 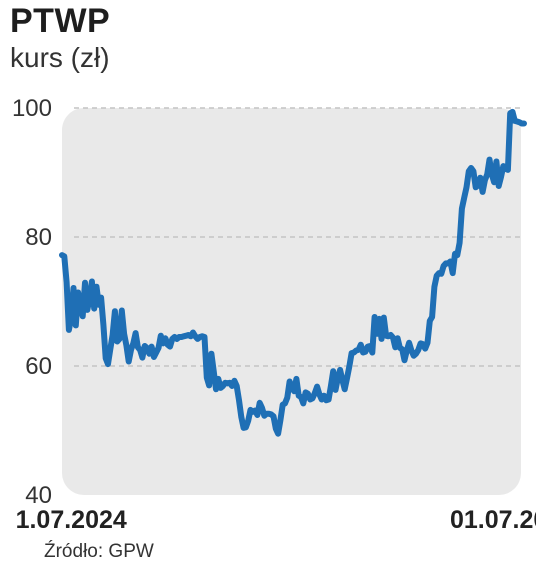 What do you see at coordinates (276, 520) in the screenshot?
I see `x-axis-ticks: 1.07.2024 01.07.2025` at bounding box center [276, 520].